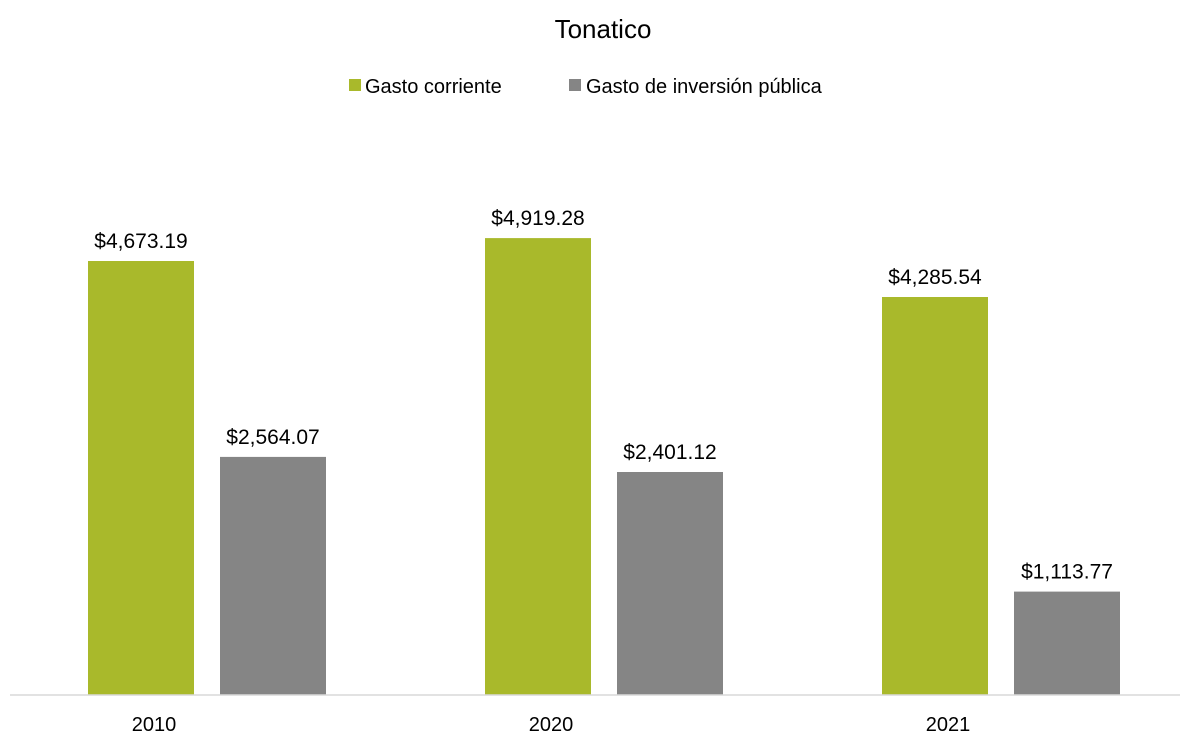 The height and width of the screenshot is (737, 1188). I want to click on data-label-2020-series-0: $4,919.28, so click(537, 218).